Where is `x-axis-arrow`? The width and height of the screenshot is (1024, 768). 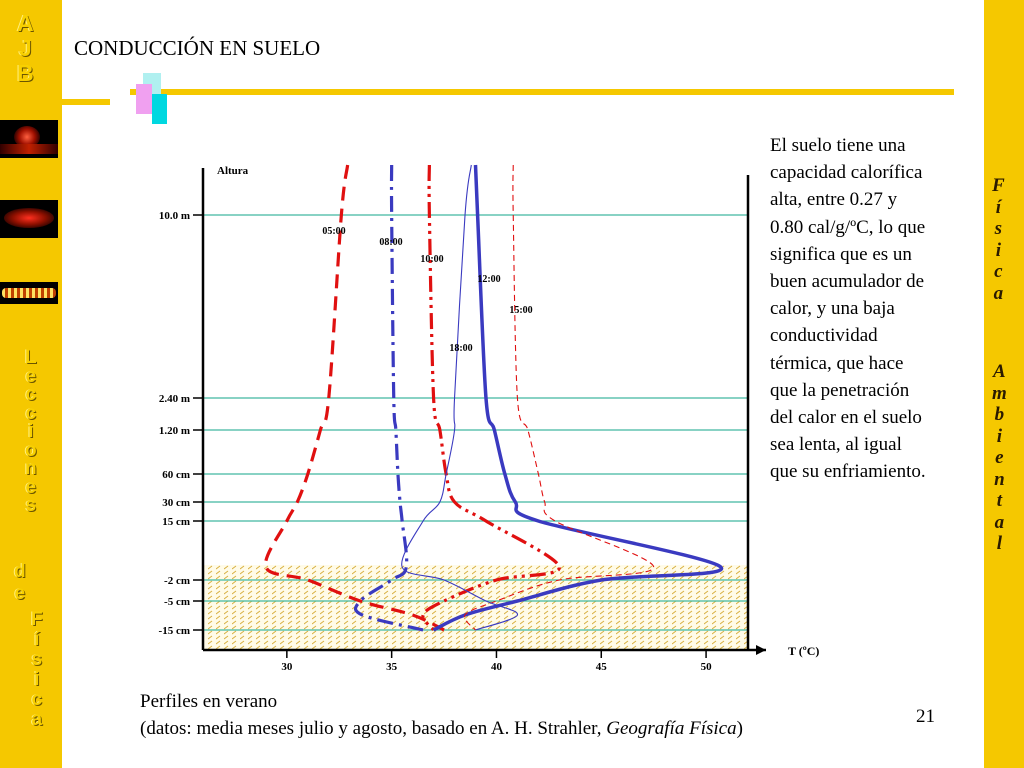 x-axis-arrow is located at coordinates (761, 650).